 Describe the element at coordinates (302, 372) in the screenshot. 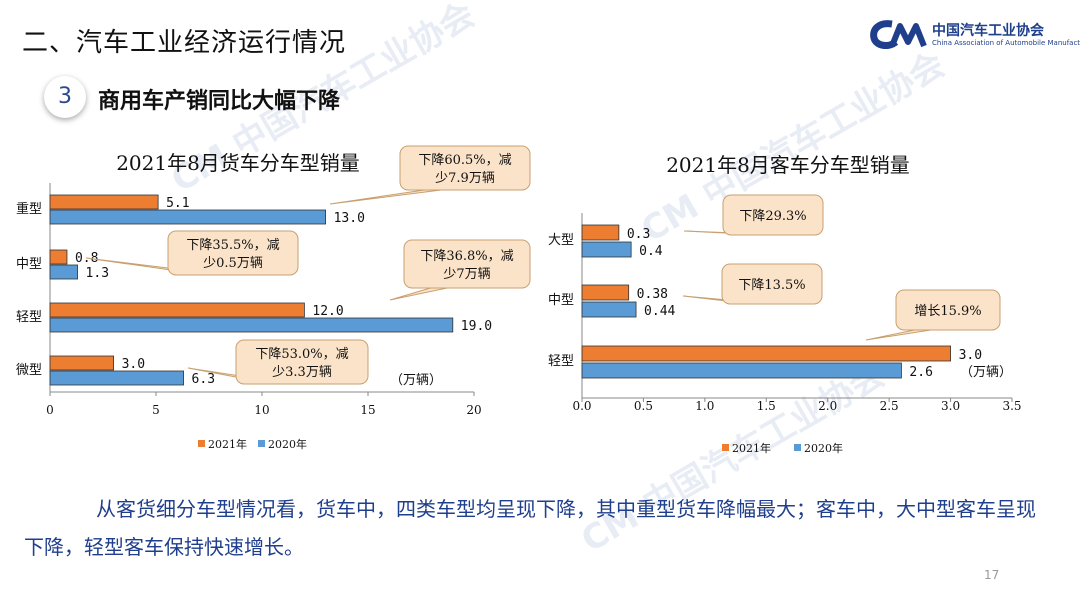

I see `callout-text: 少3.3万辆` at that location.